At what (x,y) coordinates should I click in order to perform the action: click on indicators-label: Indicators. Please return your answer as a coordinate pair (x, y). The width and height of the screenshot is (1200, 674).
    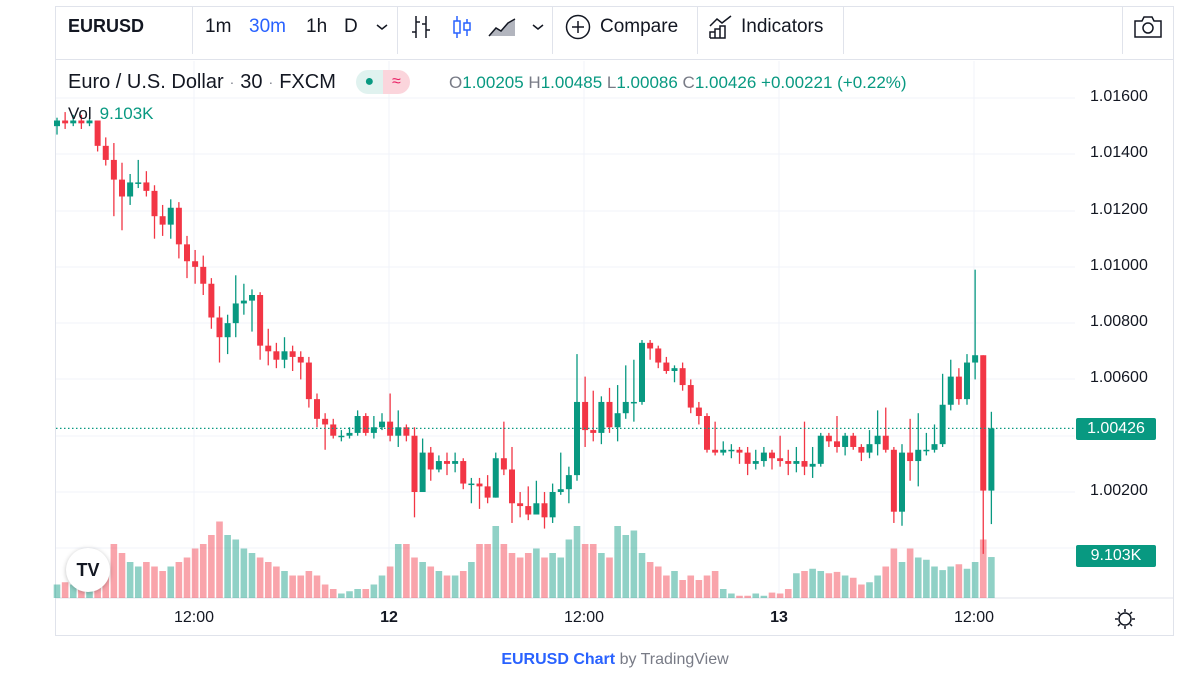
    Looking at the image, I should click on (782, 26).